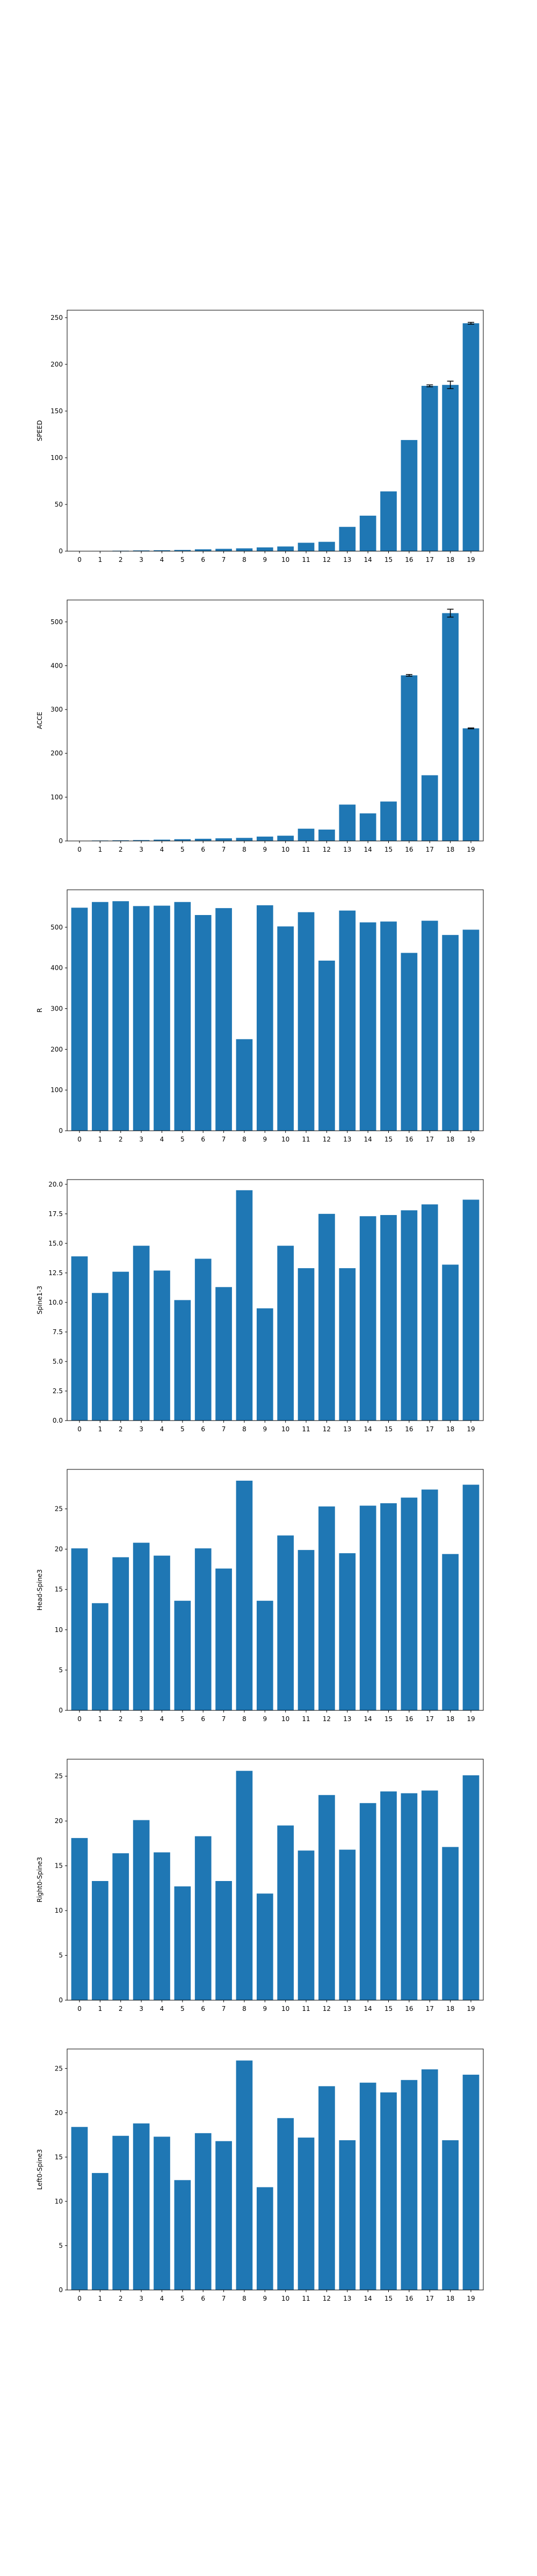 The width and height of the screenshot is (537, 2576). I want to click on x-tick-label: 7, so click(224, 1139).